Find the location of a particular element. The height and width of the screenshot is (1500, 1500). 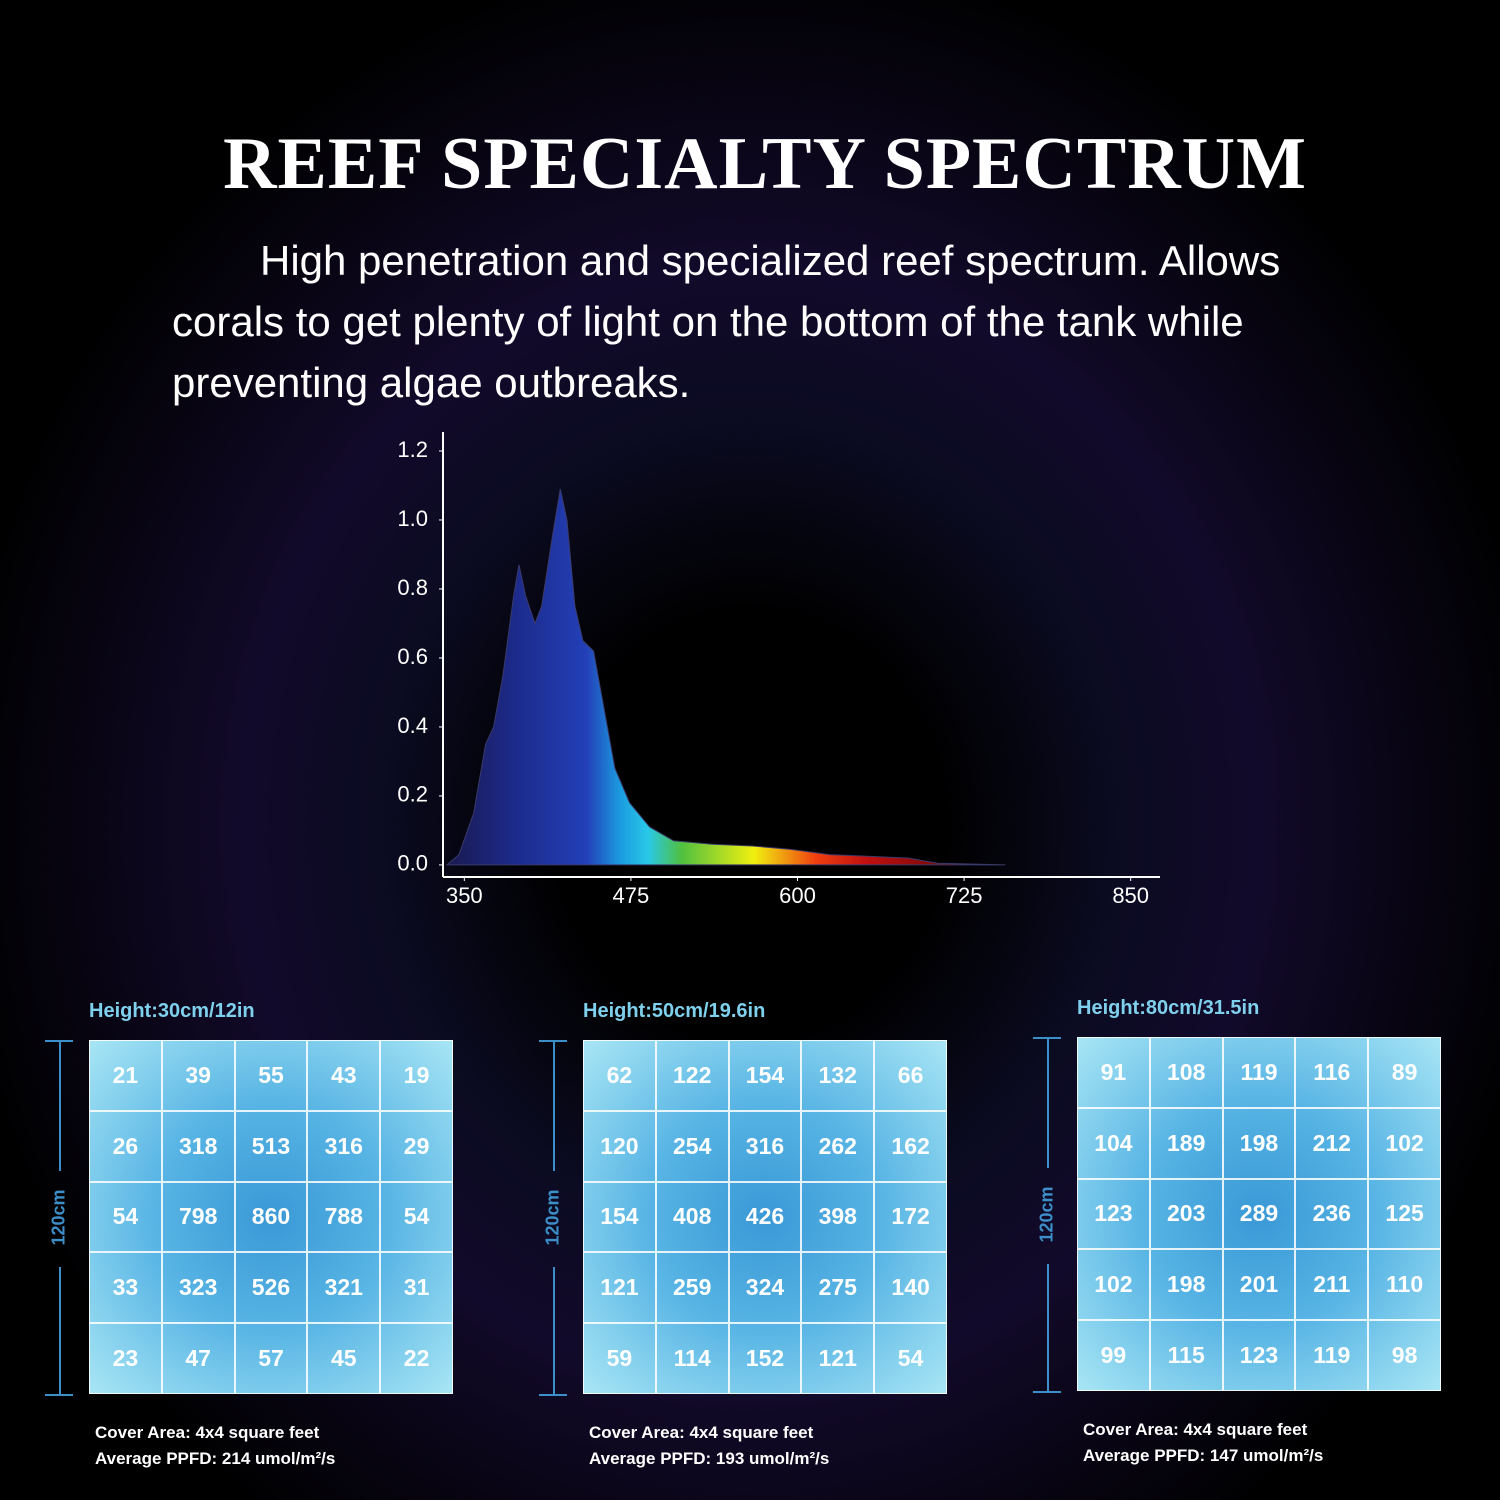

x-tick-label: 725 is located at coordinates (964, 895).